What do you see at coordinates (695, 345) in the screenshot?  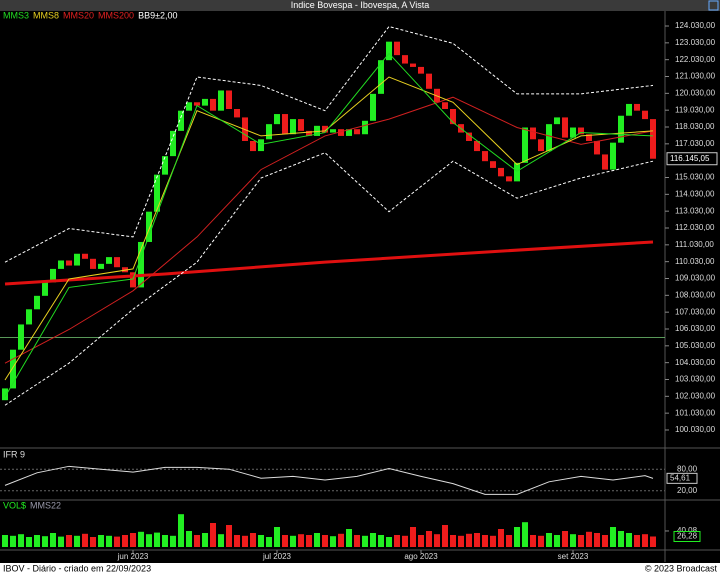 I see `y-tick-label: 105.030,00` at bounding box center [695, 345].